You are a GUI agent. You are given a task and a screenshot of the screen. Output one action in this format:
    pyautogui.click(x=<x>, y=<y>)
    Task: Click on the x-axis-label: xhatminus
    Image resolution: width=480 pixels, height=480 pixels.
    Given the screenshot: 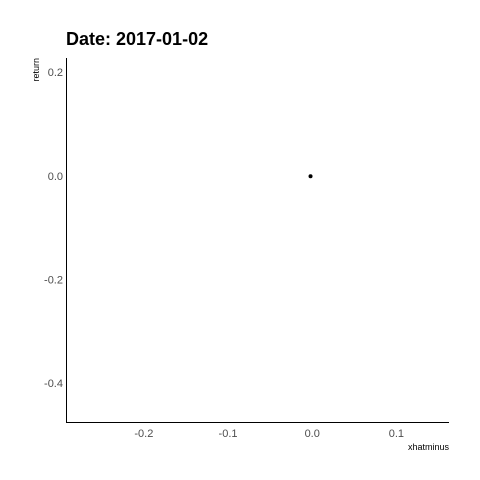 What is the action you would take?
    pyautogui.click(x=429, y=447)
    